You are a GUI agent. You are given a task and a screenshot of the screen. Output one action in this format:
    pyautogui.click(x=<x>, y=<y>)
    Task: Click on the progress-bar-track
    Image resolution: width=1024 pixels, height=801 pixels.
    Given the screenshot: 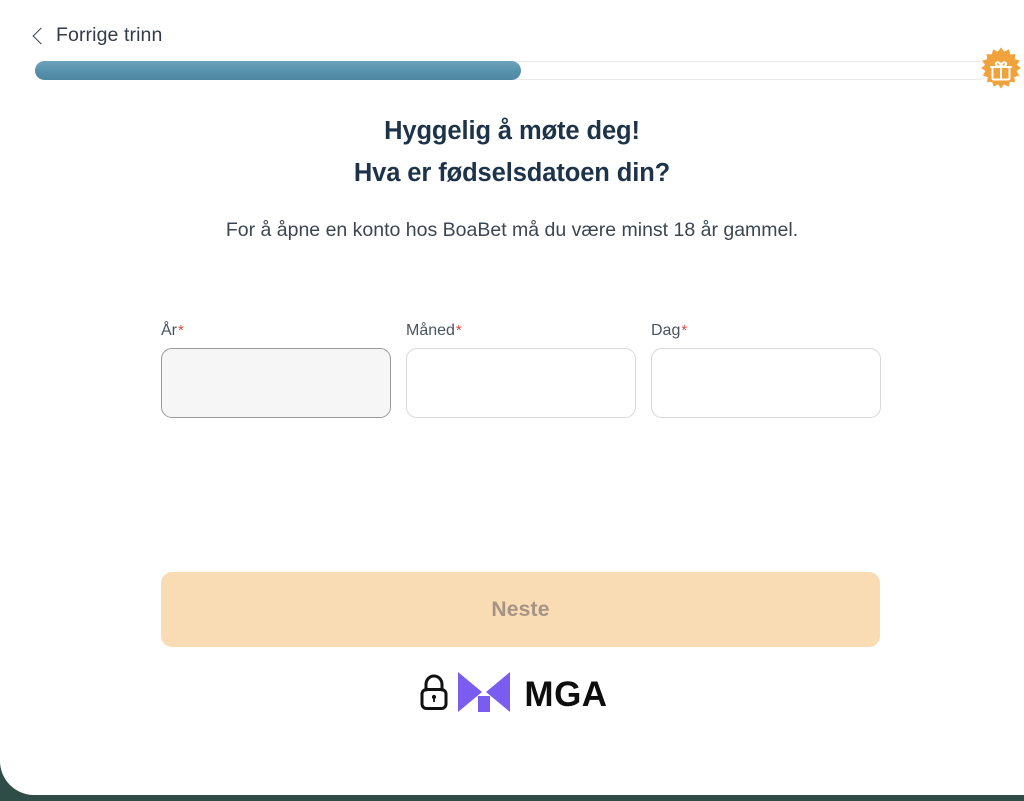 What is the action you would take?
    pyautogui.click(x=511, y=70)
    